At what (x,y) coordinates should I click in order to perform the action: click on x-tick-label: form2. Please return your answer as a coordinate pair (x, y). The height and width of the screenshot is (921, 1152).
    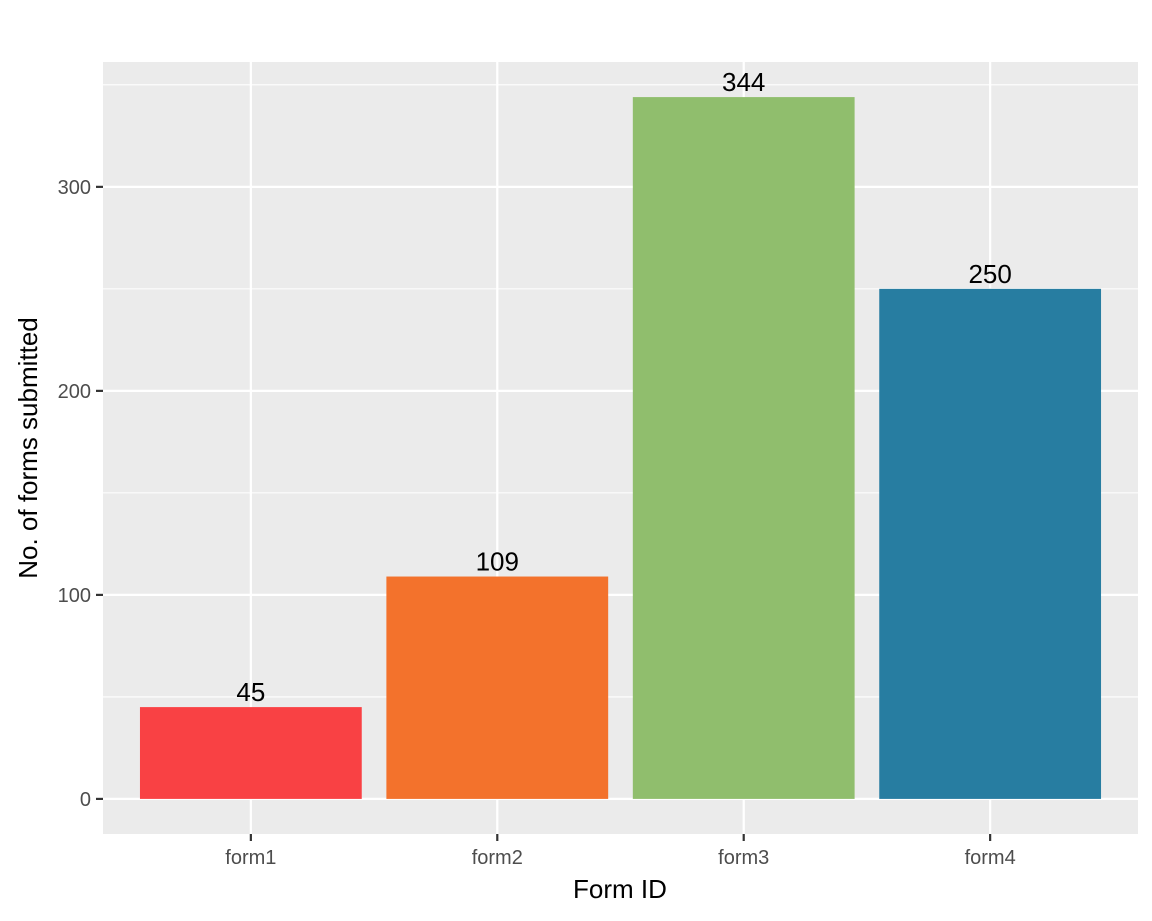
    Looking at the image, I should click on (497, 858).